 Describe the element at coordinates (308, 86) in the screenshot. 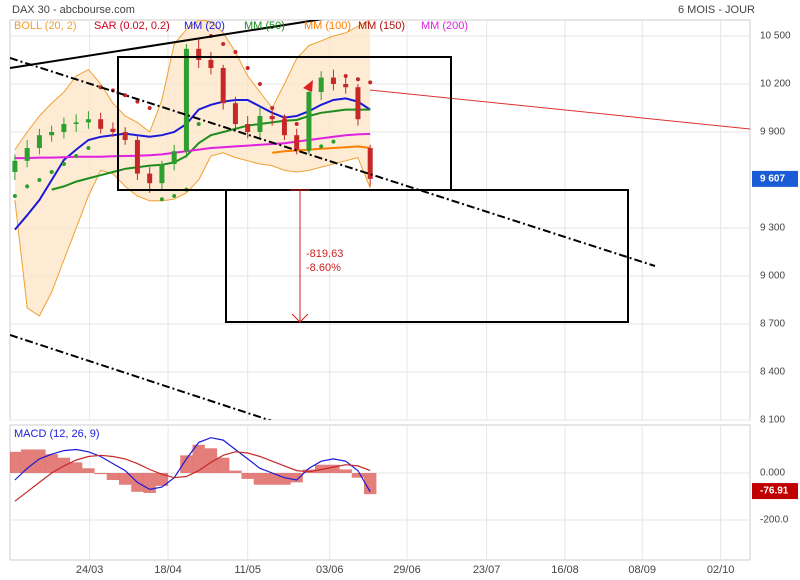

I see `marker` at that location.